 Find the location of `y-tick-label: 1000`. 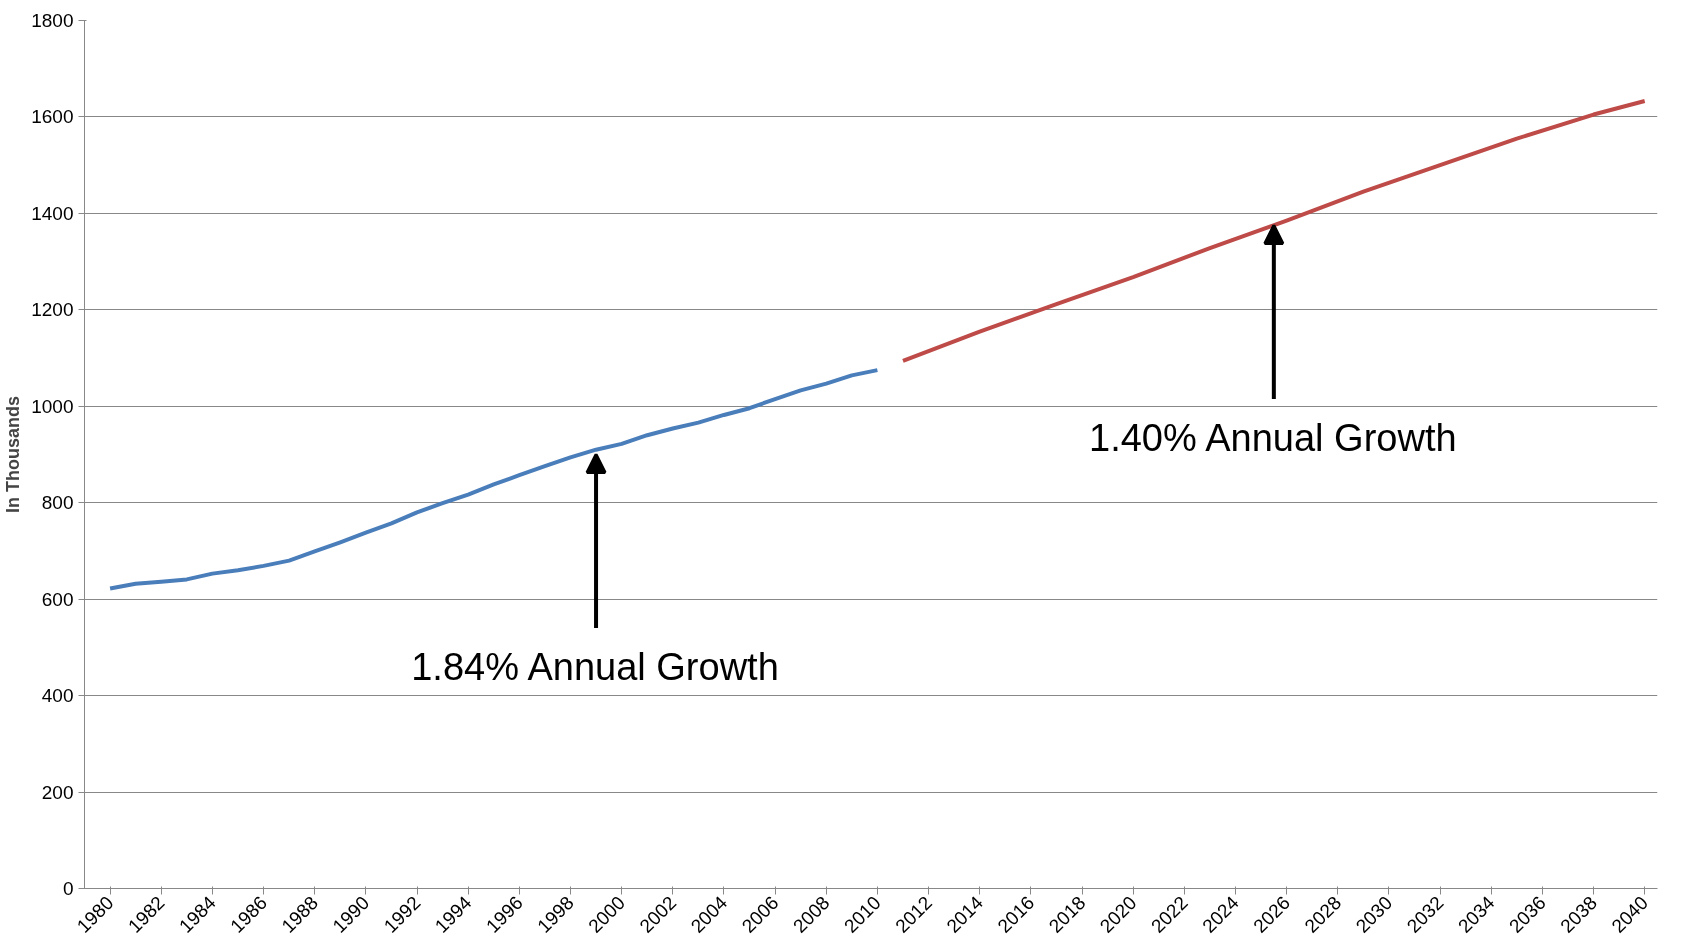

y-tick-label: 1000 is located at coordinates (52, 406).